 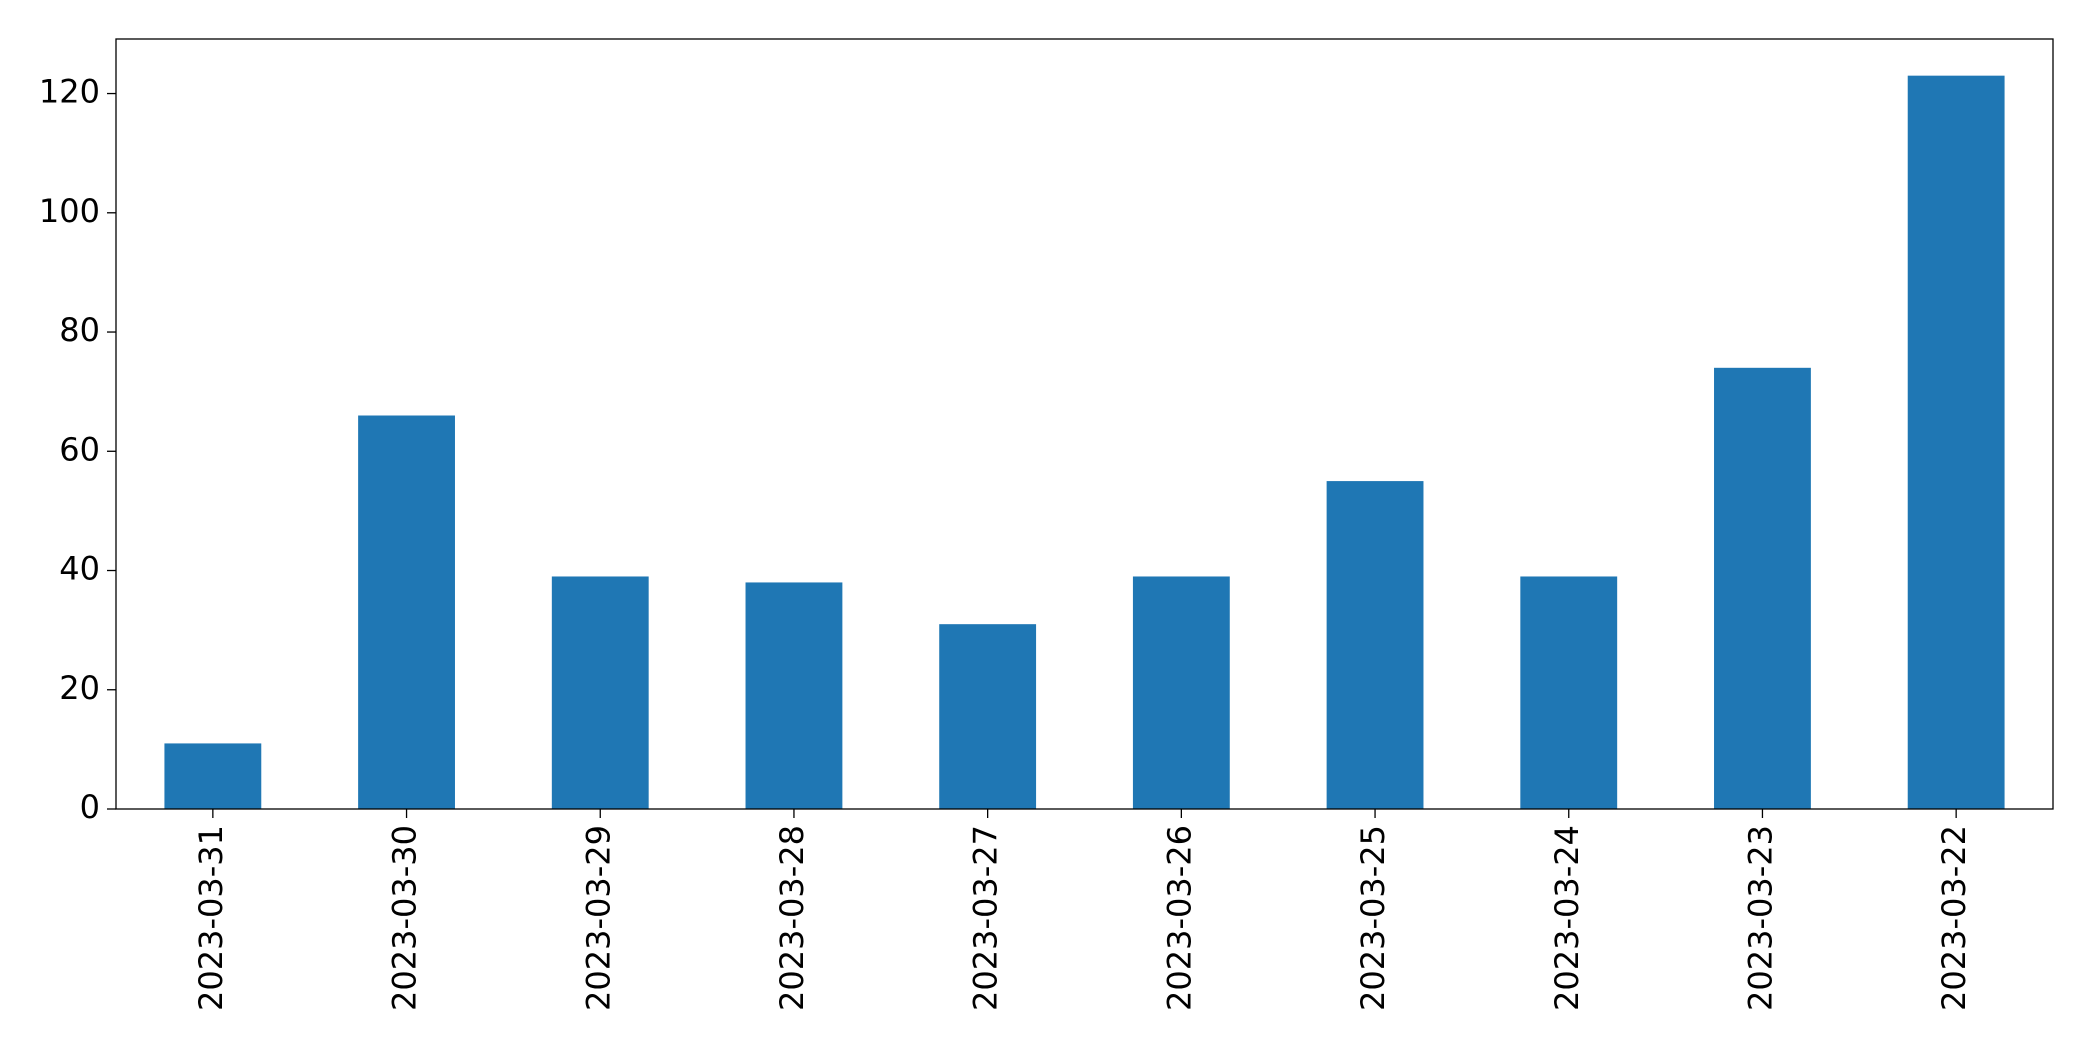 What do you see at coordinates (986, 918) in the screenshot?
I see `x-tick-label: 2023-03-27` at bounding box center [986, 918].